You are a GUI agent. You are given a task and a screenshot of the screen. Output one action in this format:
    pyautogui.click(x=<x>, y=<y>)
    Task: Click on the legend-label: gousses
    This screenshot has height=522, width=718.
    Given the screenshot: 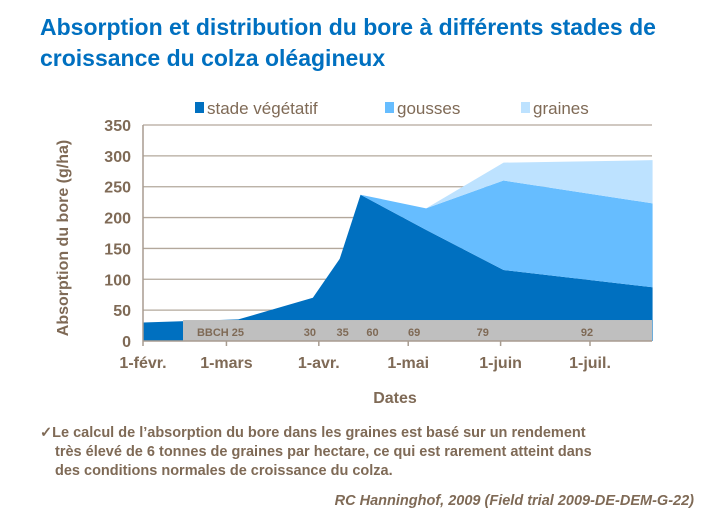 What is the action you would take?
    pyautogui.click(x=428, y=108)
    